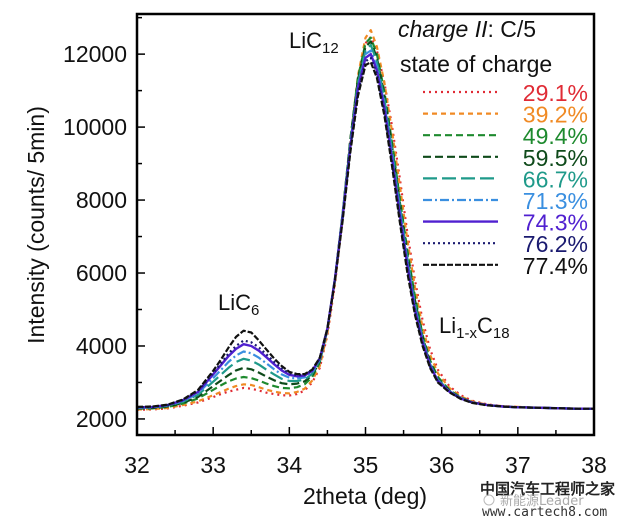 The width and height of the screenshot is (640, 518). Describe the element at coordinates (476, 64) in the screenshot. I see `legend-title-line2: state of charge` at that location.